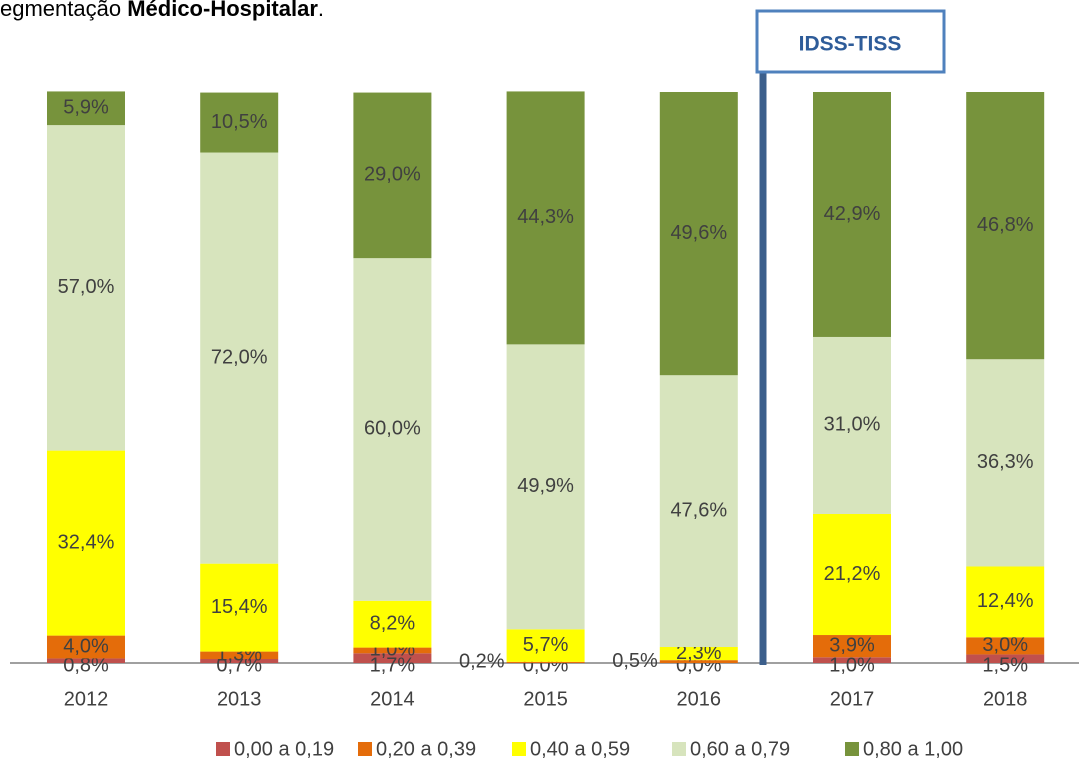 The height and width of the screenshot is (767, 1079). Describe the element at coordinates (239, 699) in the screenshot. I see `x-tick-label: 2013` at that location.